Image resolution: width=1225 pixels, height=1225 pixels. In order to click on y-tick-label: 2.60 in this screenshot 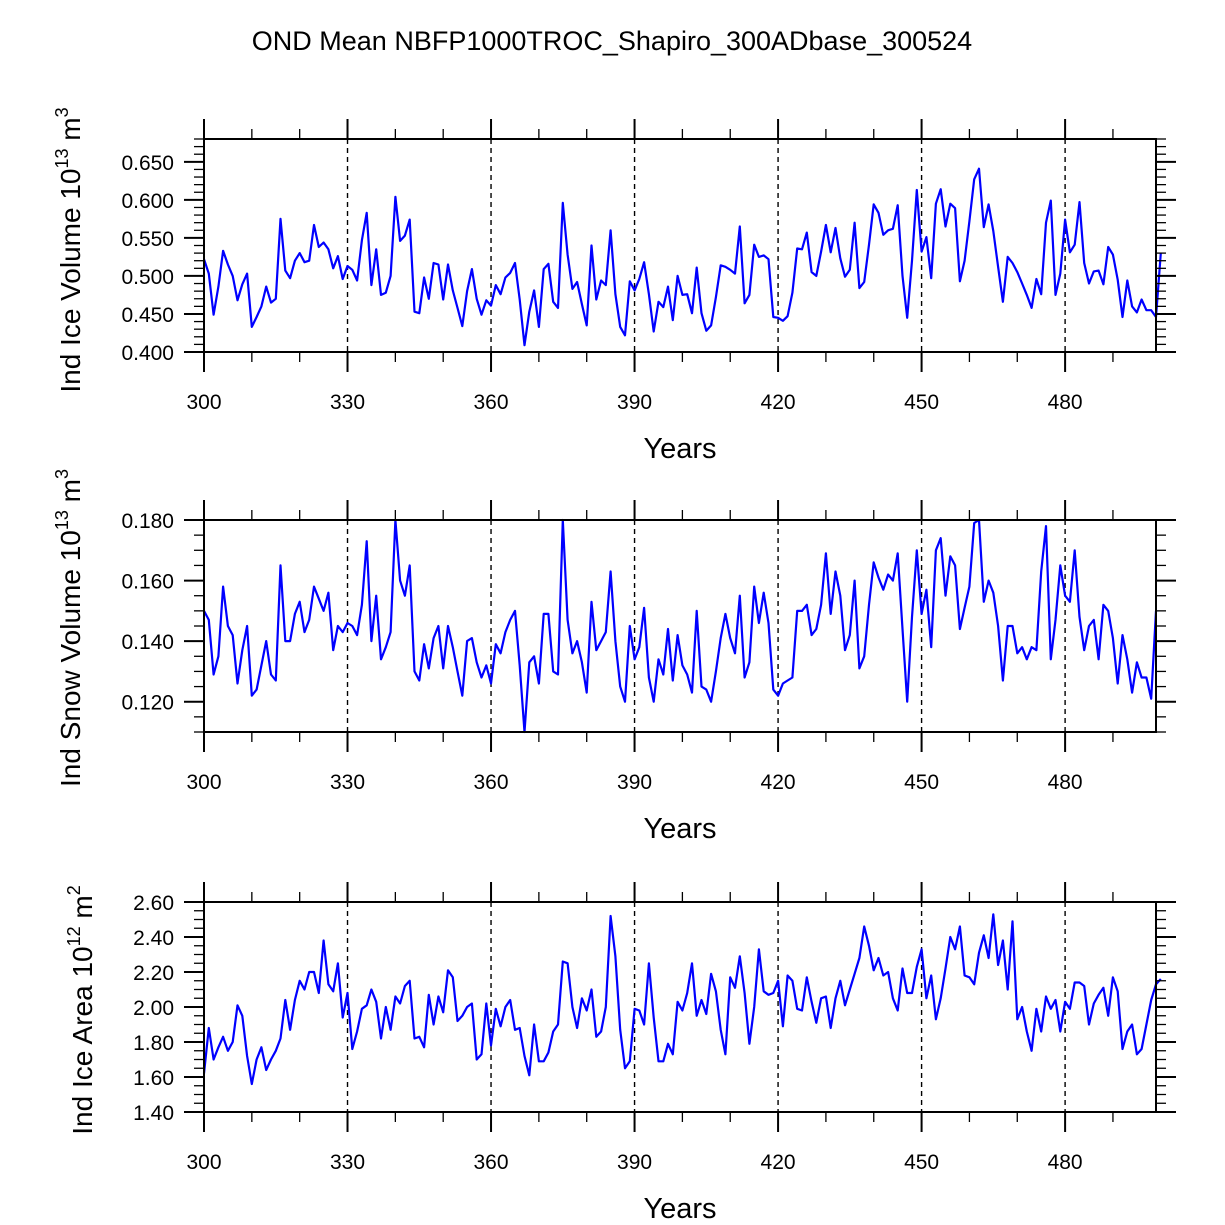, I will do `click(153, 903)`.